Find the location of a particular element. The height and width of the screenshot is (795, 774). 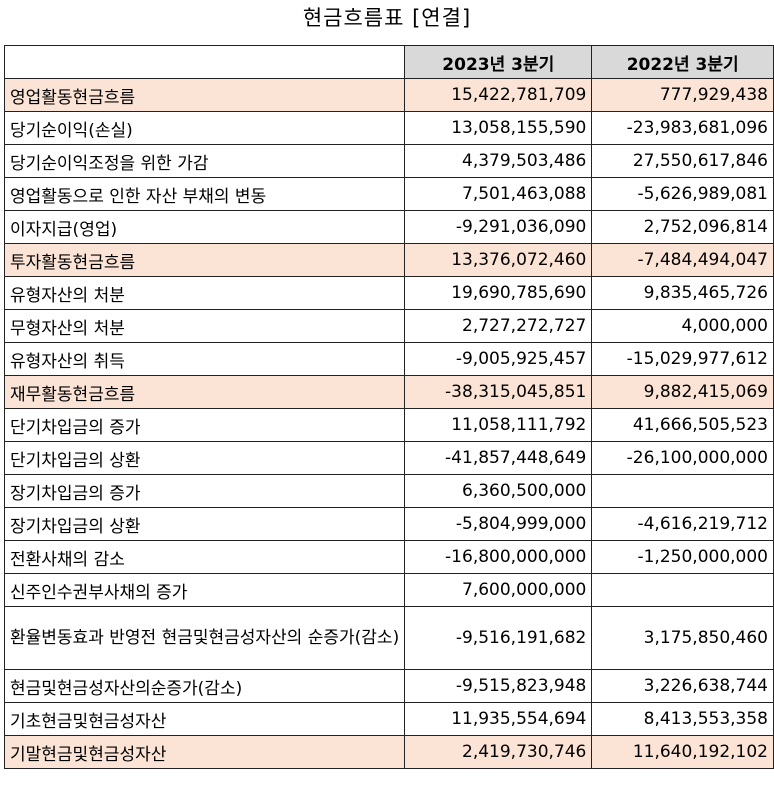

row-label: 당기순이익조정을 위한 가감 is located at coordinates (204, 161).